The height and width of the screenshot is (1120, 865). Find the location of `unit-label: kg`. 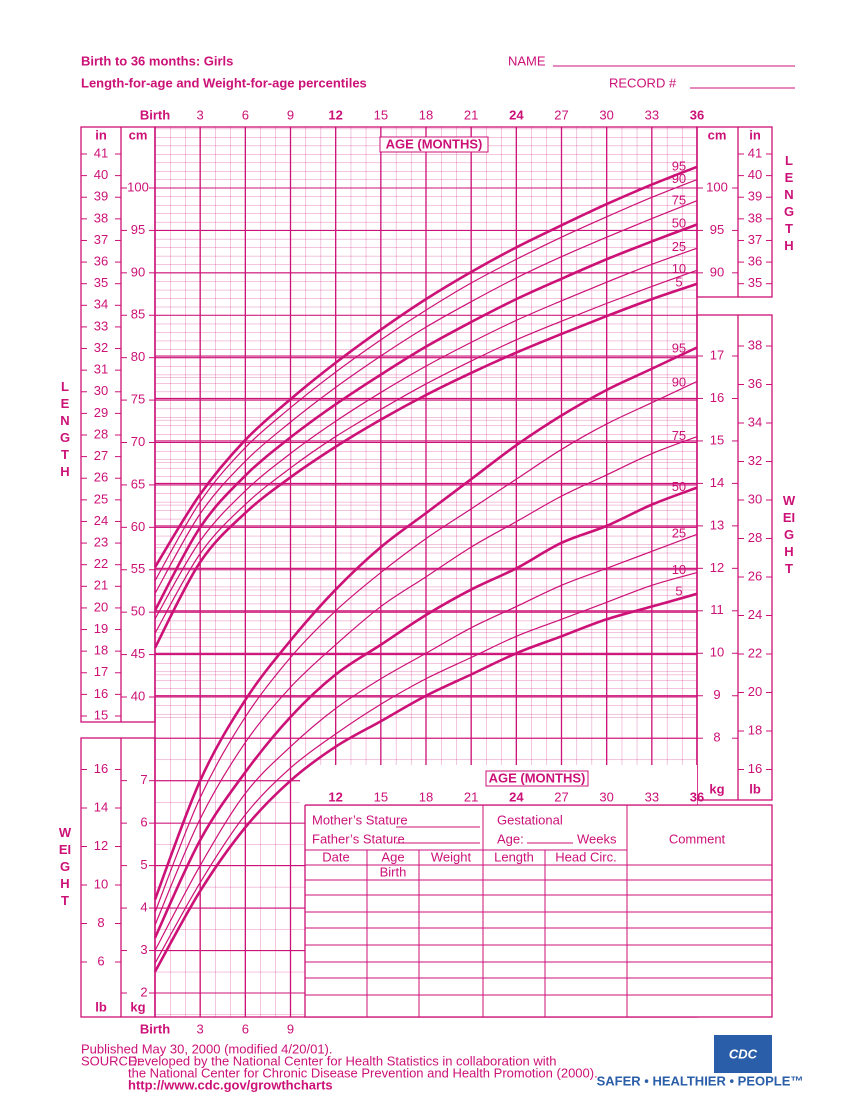

unit-label: kg is located at coordinates (137, 1006).